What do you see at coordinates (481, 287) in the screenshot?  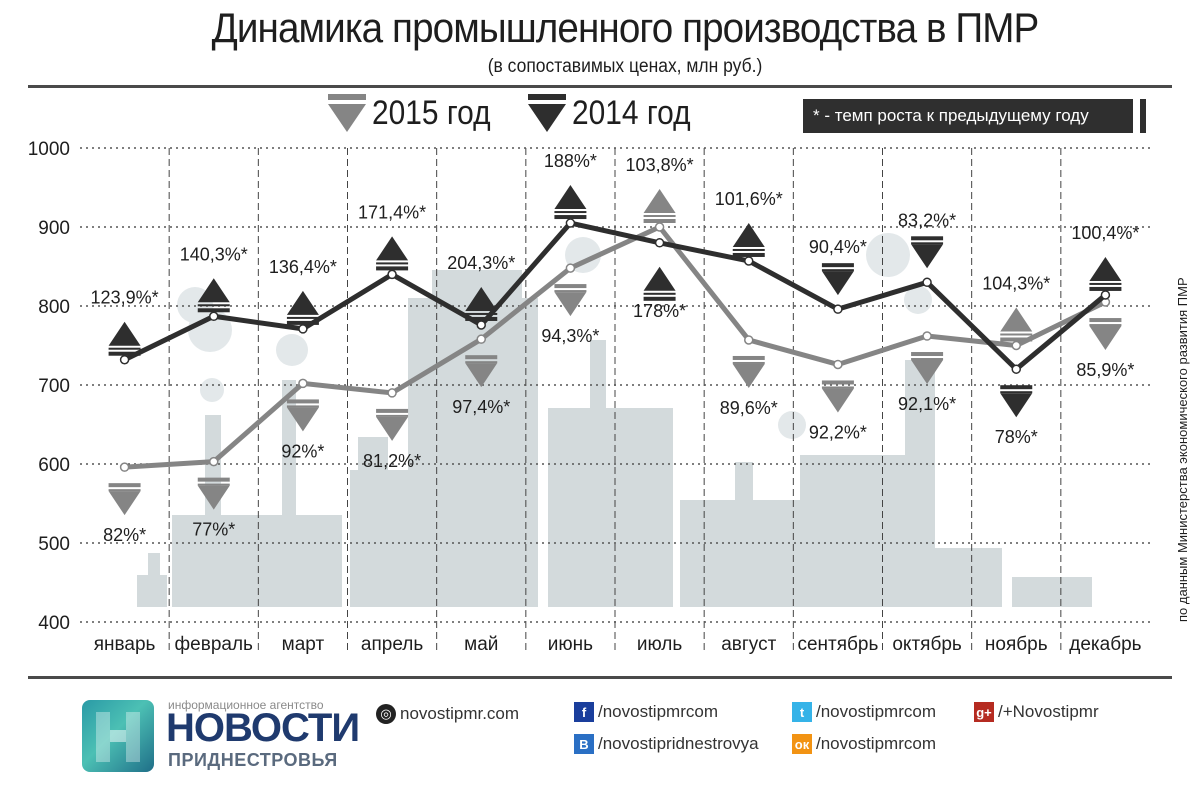 I see `growth-marker-2014: 204,3%*` at bounding box center [481, 287].